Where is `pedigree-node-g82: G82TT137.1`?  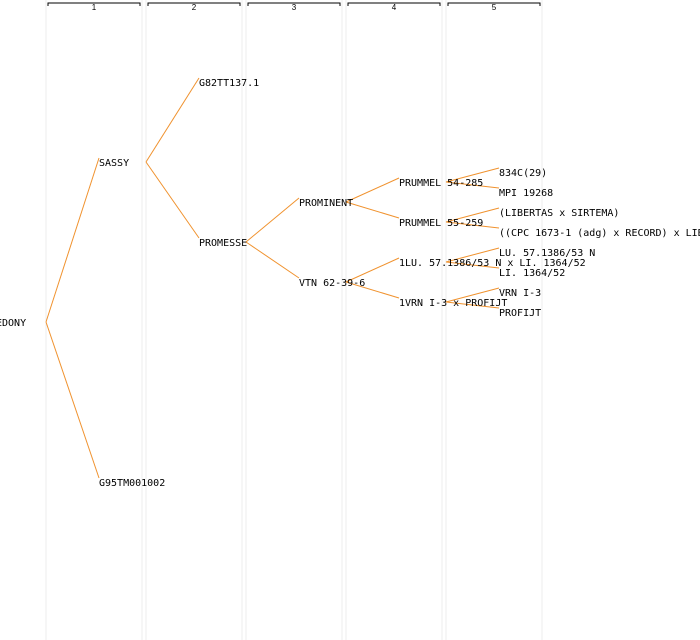
pedigree-node-g82: G82TT137.1 is located at coordinates (229, 83).